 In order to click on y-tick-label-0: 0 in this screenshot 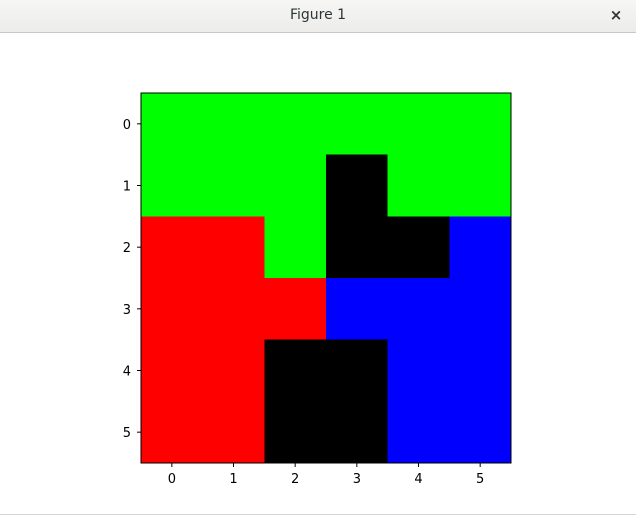, I will do `click(127, 125)`.